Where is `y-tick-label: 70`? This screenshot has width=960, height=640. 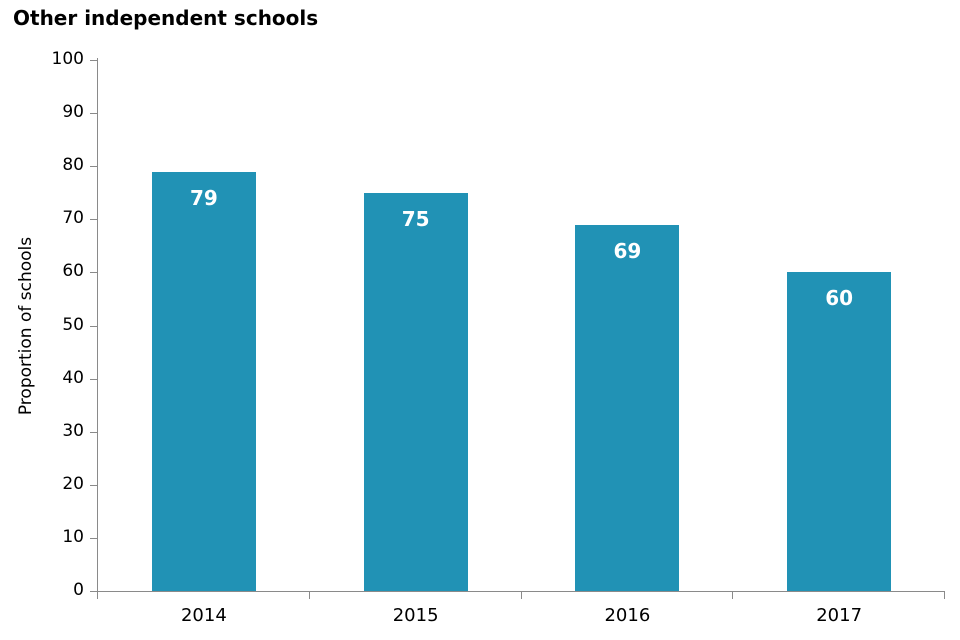 y-tick-label: 70 is located at coordinates (73, 218).